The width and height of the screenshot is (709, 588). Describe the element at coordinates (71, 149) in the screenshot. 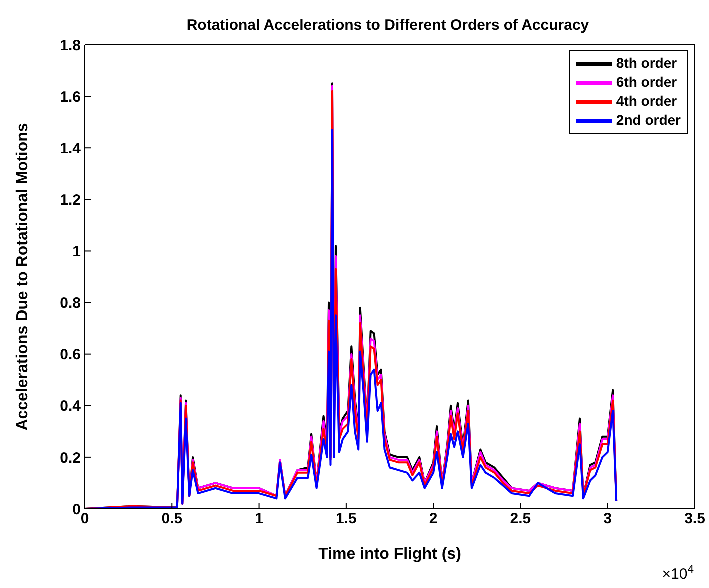

I see `y-tick-label: 1.4` at that location.